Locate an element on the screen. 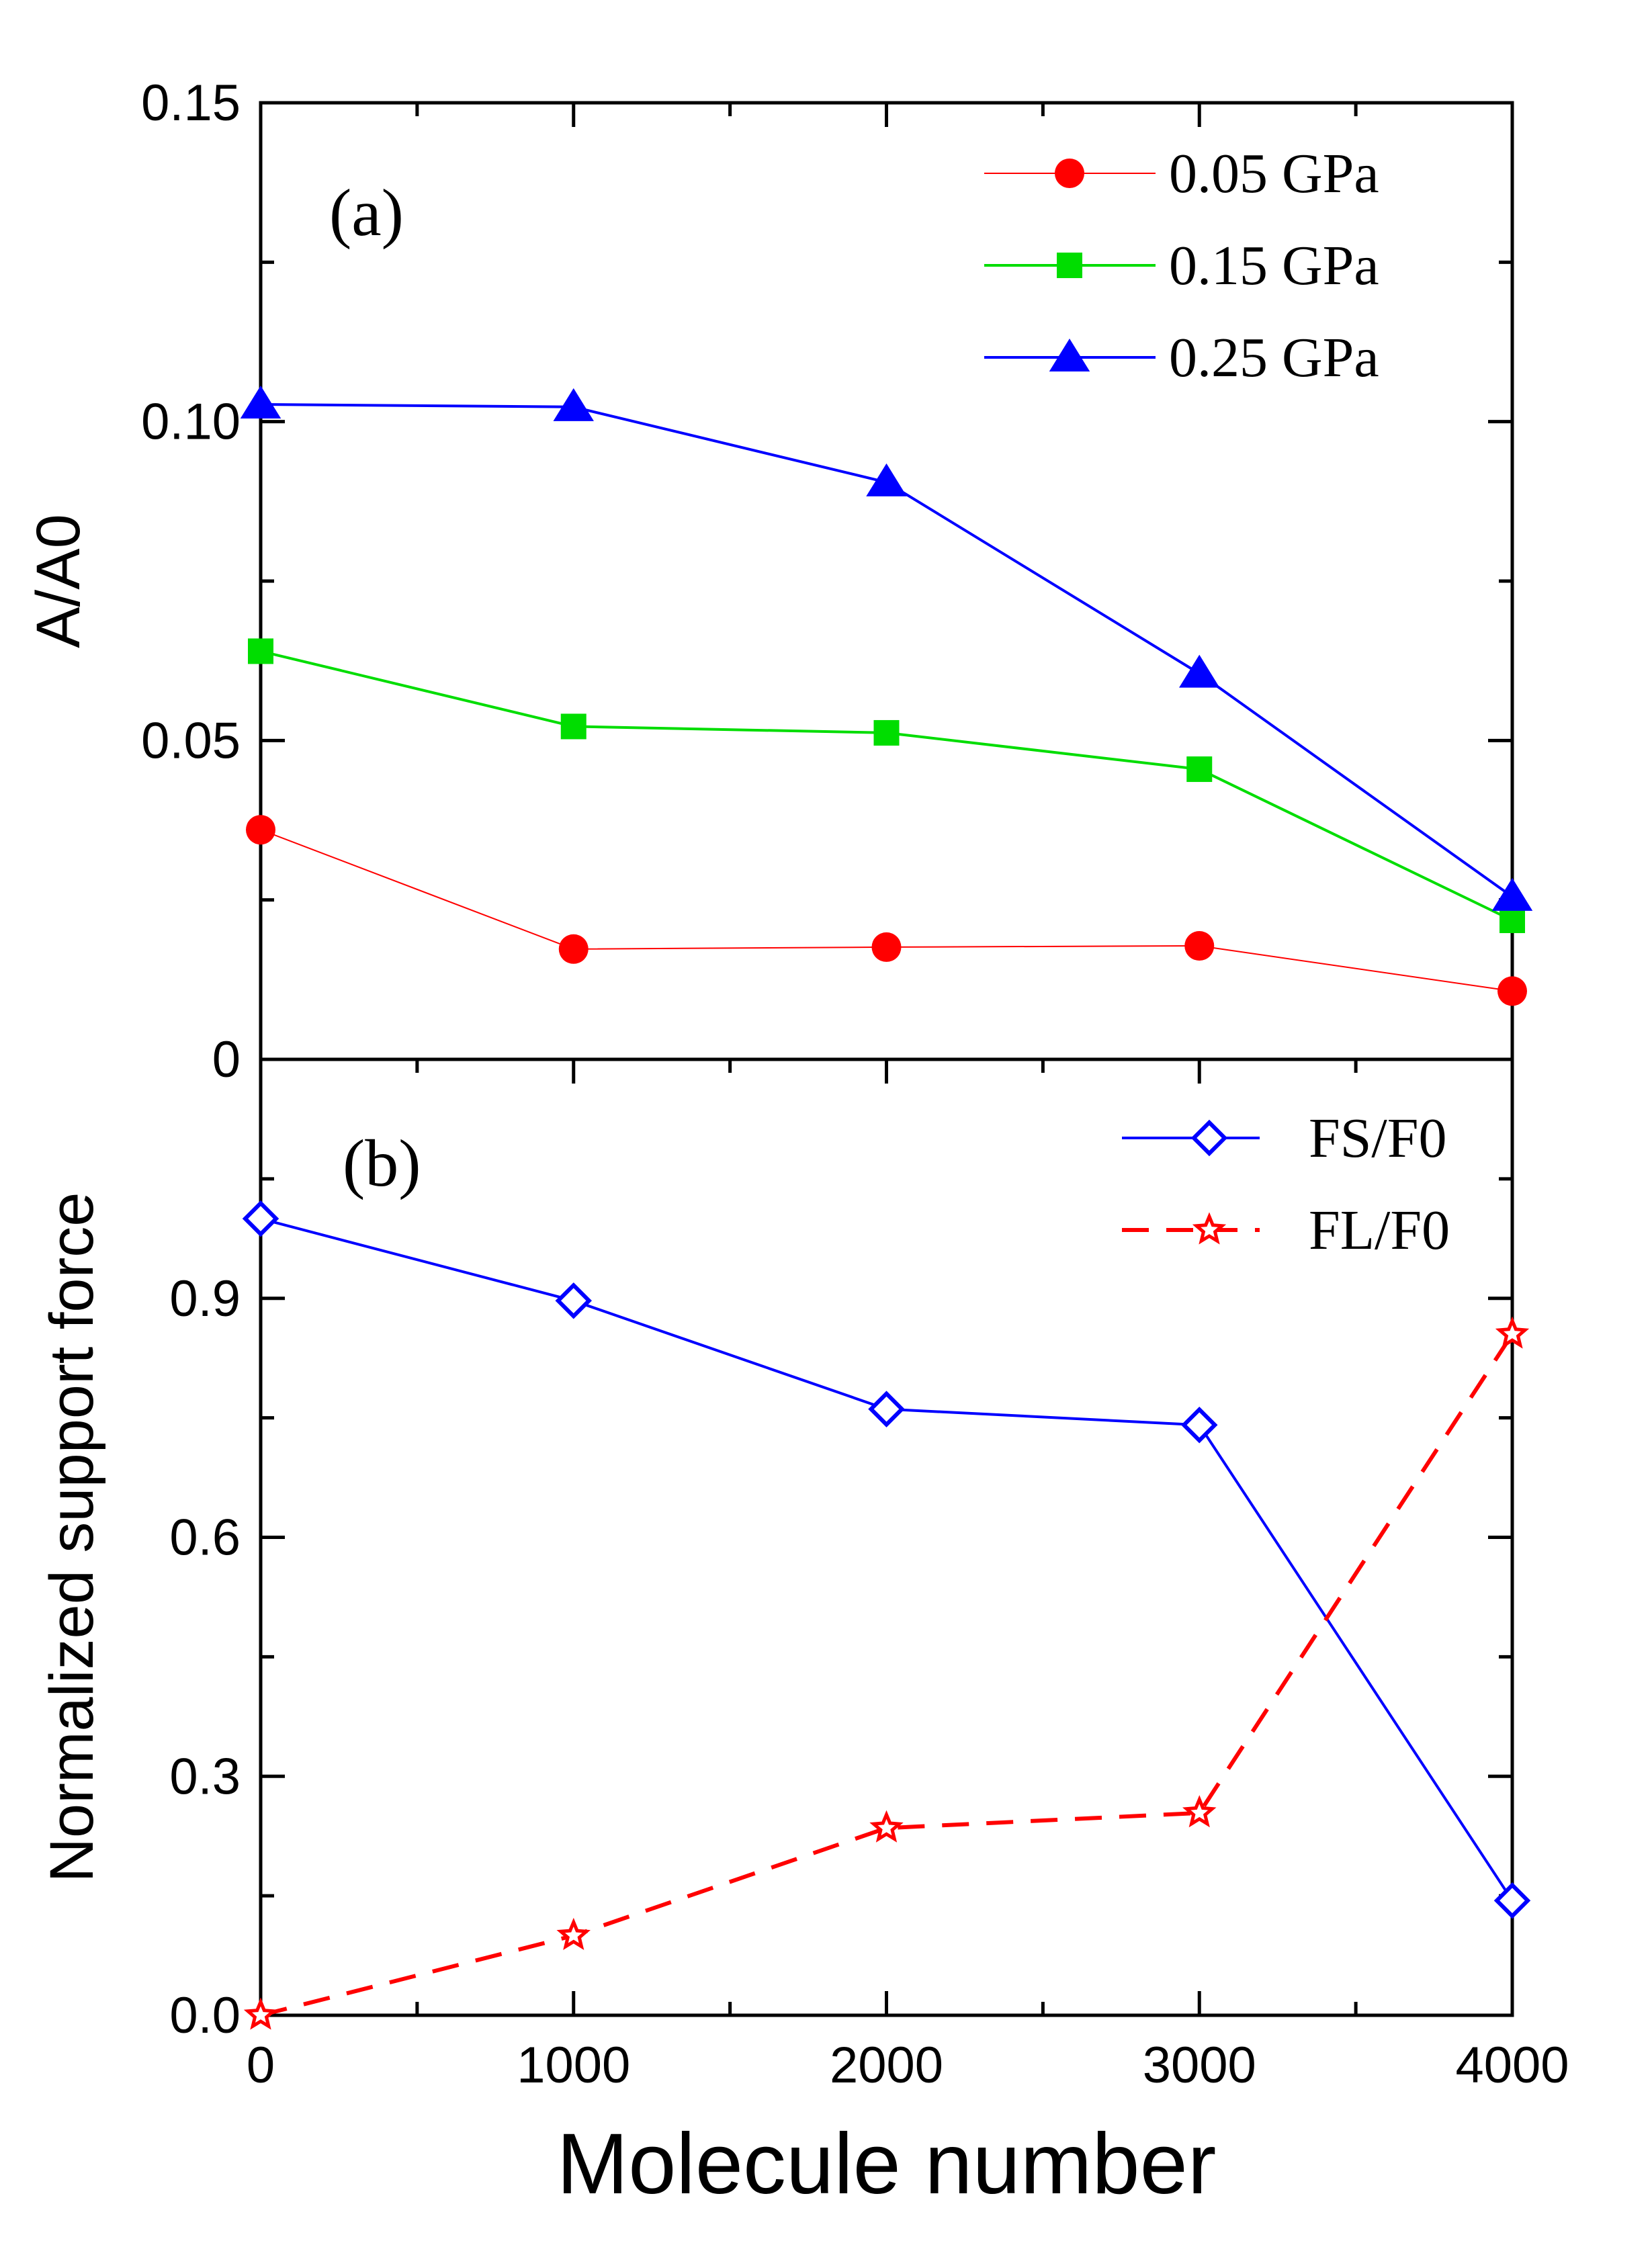 This screenshot has width=1652, height=2243. y-axis-title: Normalized support force is located at coordinates (72, 1538).